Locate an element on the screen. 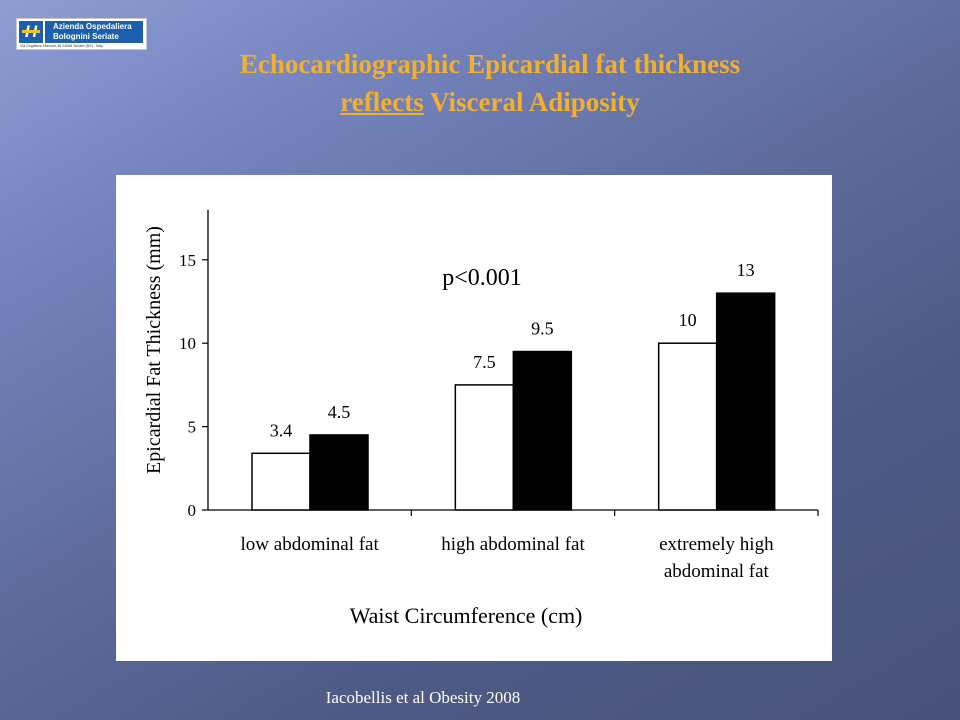 The height and width of the screenshot is (720, 960). data-label: 13 is located at coordinates (746, 270).